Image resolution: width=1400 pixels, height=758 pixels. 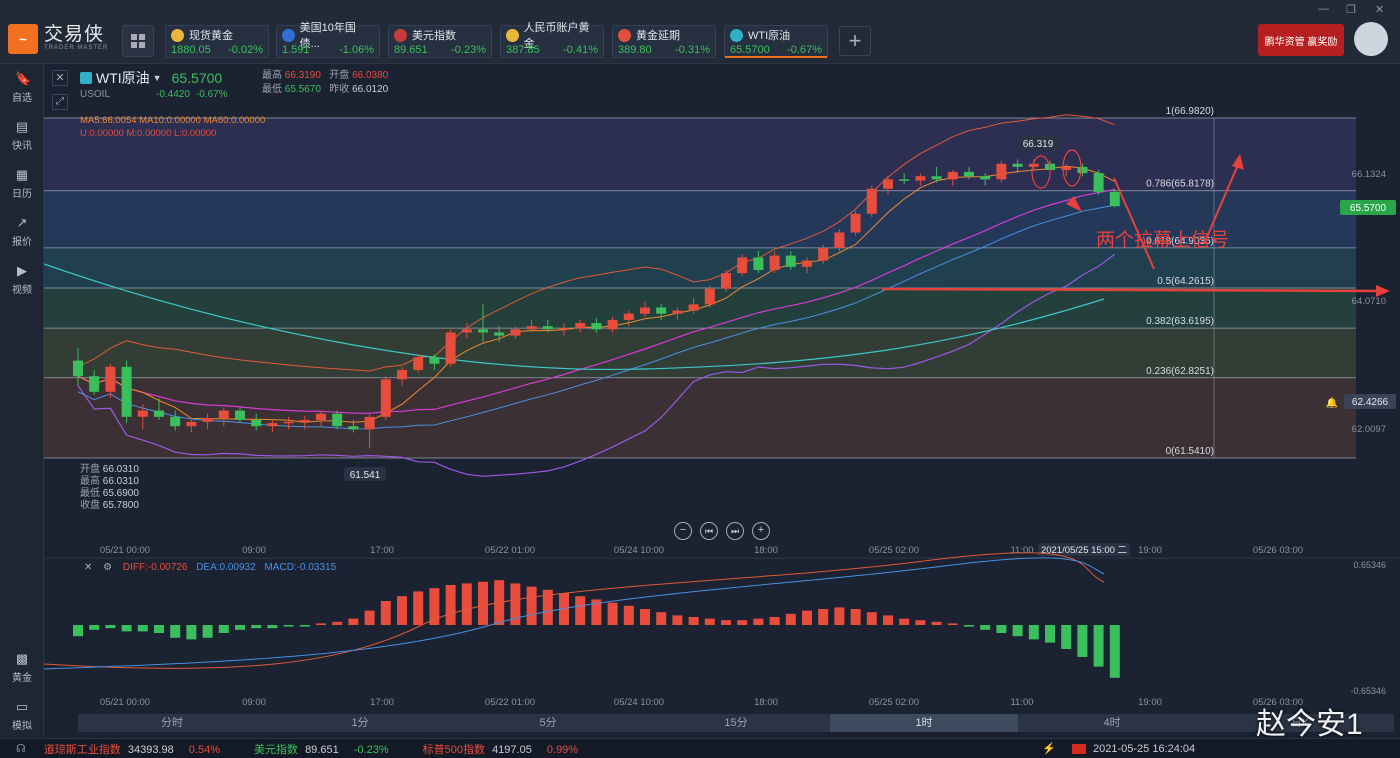 I want to click on close-icon: ✕, so click(x=1380, y=10).